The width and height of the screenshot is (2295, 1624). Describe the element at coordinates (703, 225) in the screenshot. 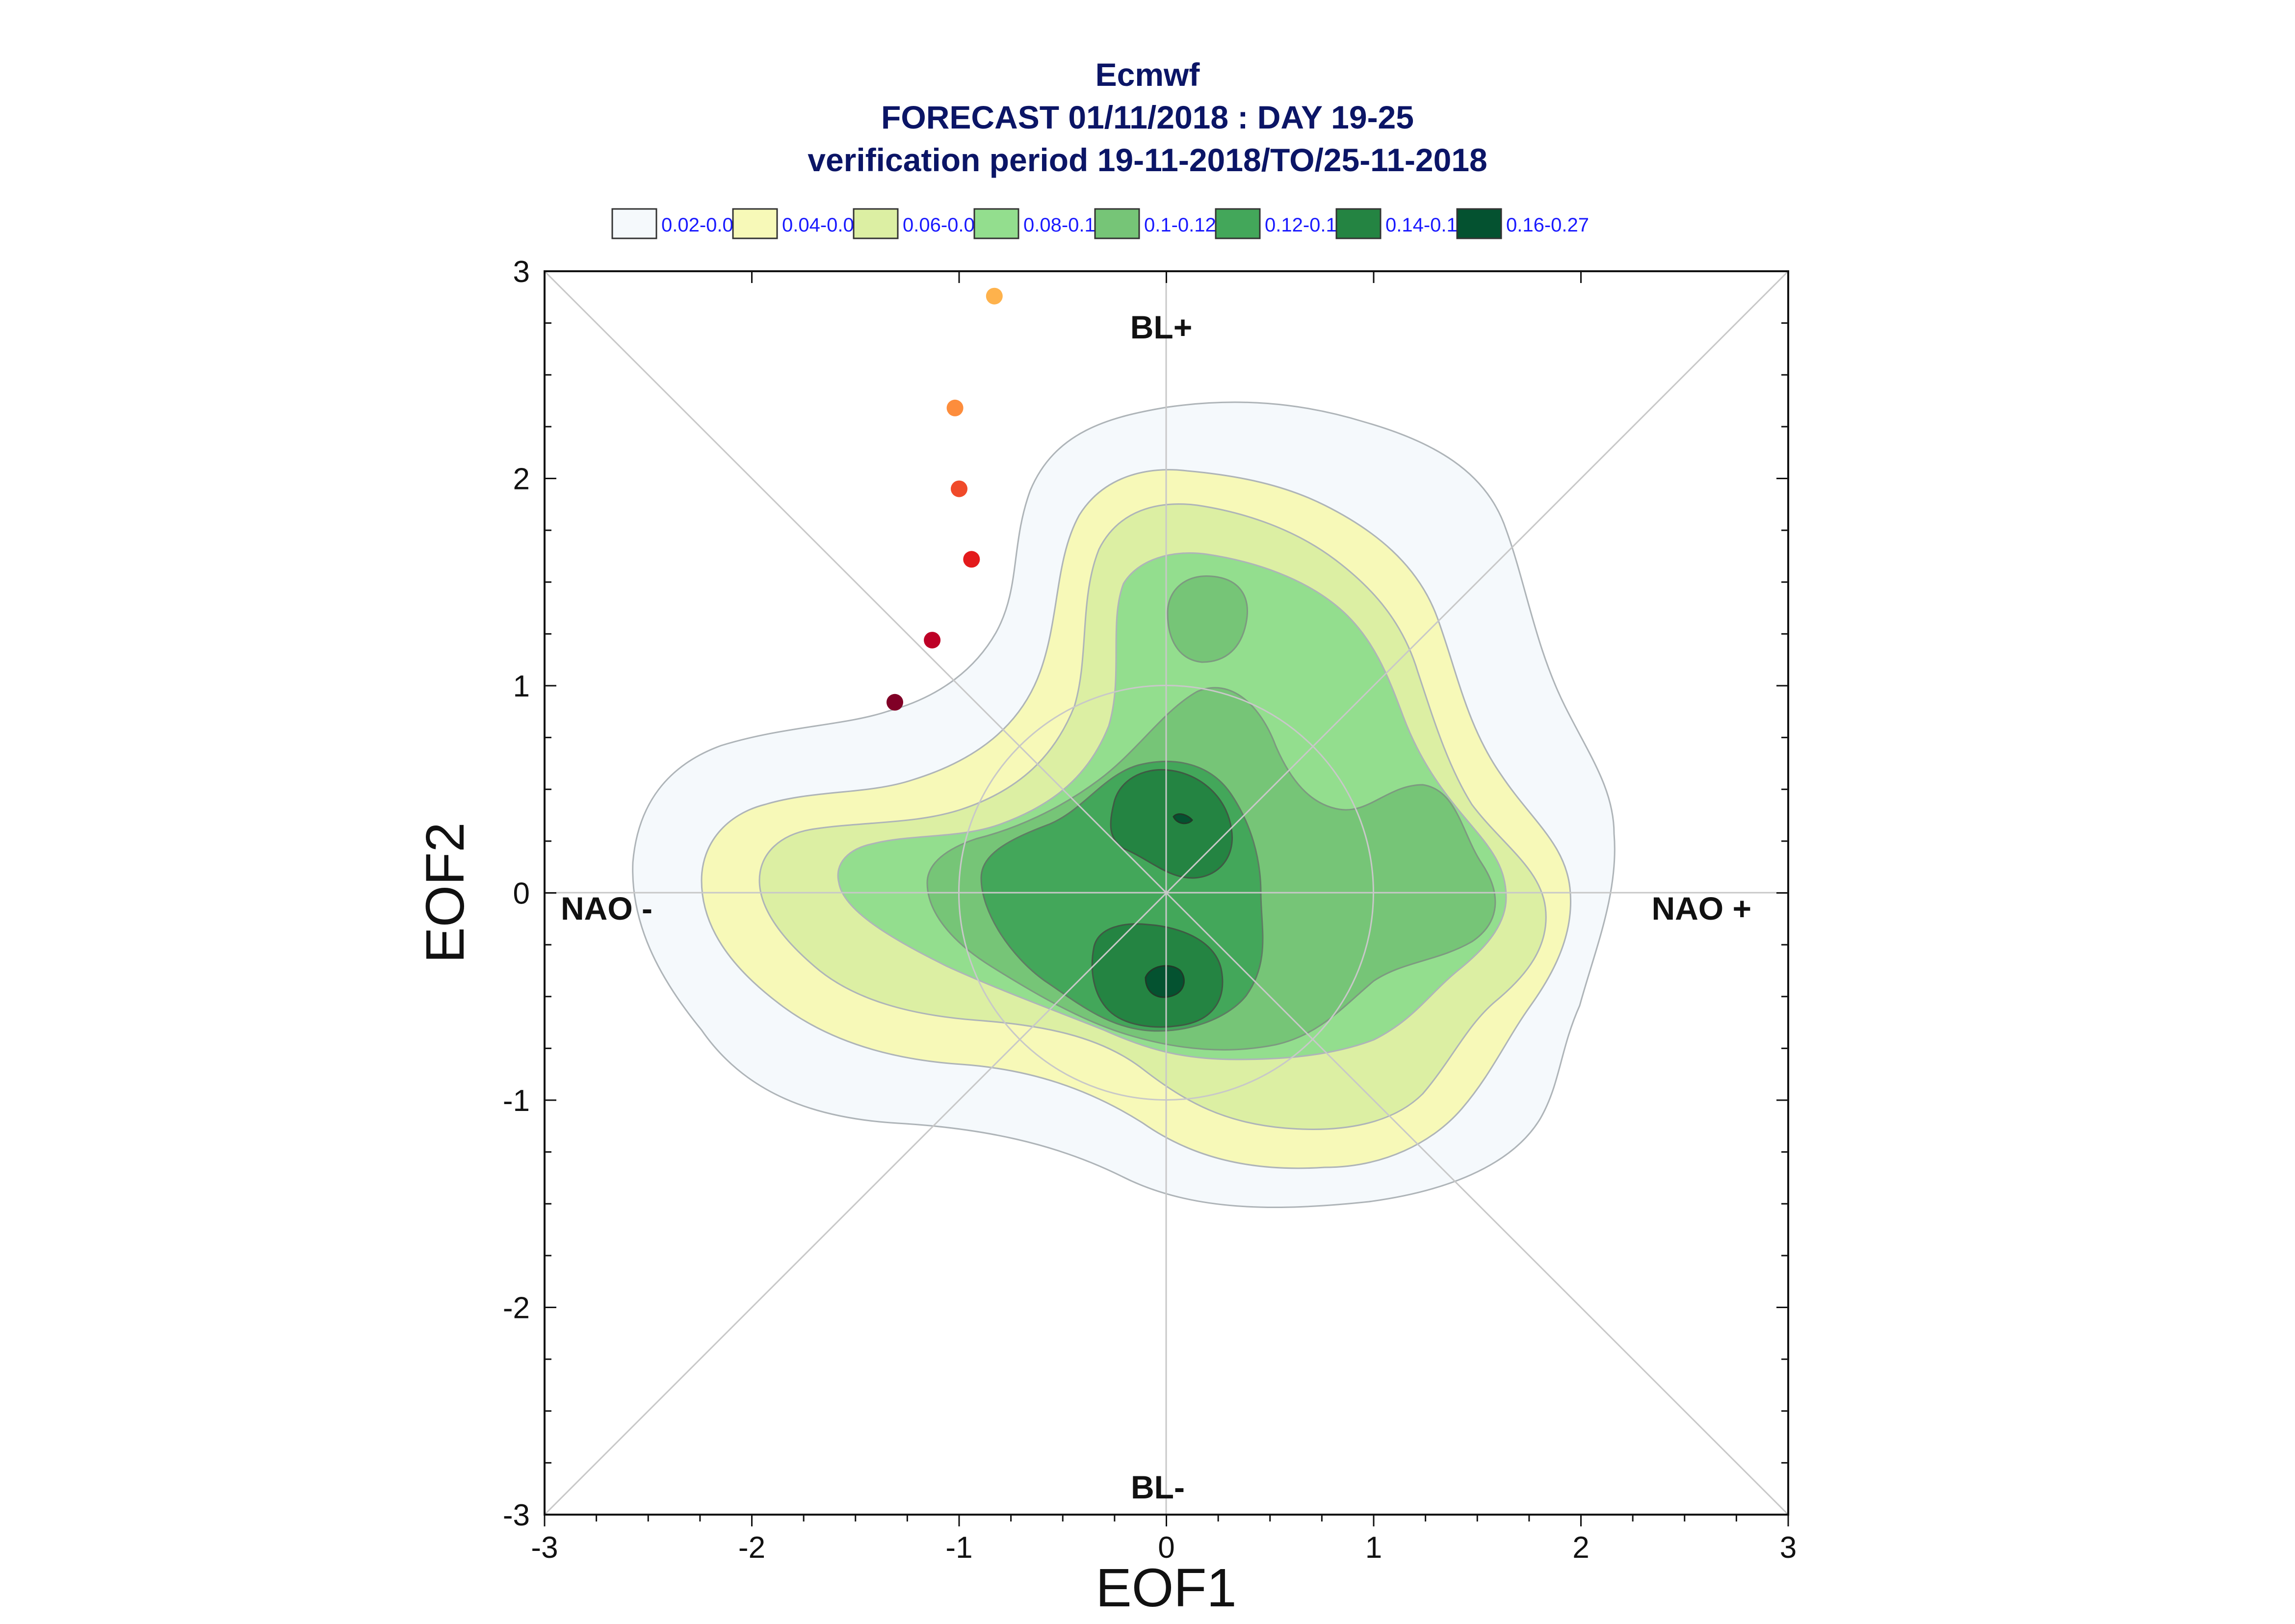

I see `legend-label: 0.02-0.04` at that location.